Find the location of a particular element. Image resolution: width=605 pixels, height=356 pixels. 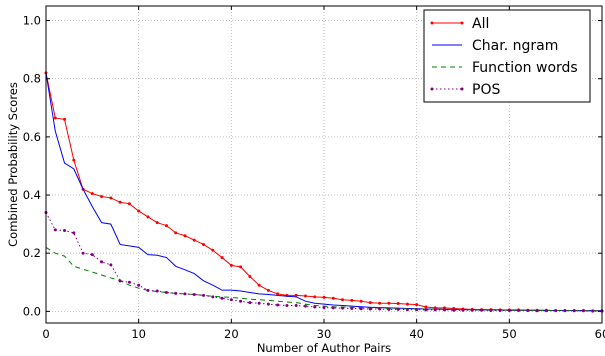

y-tick-label: 0.0 is located at coordinates (32, 311).